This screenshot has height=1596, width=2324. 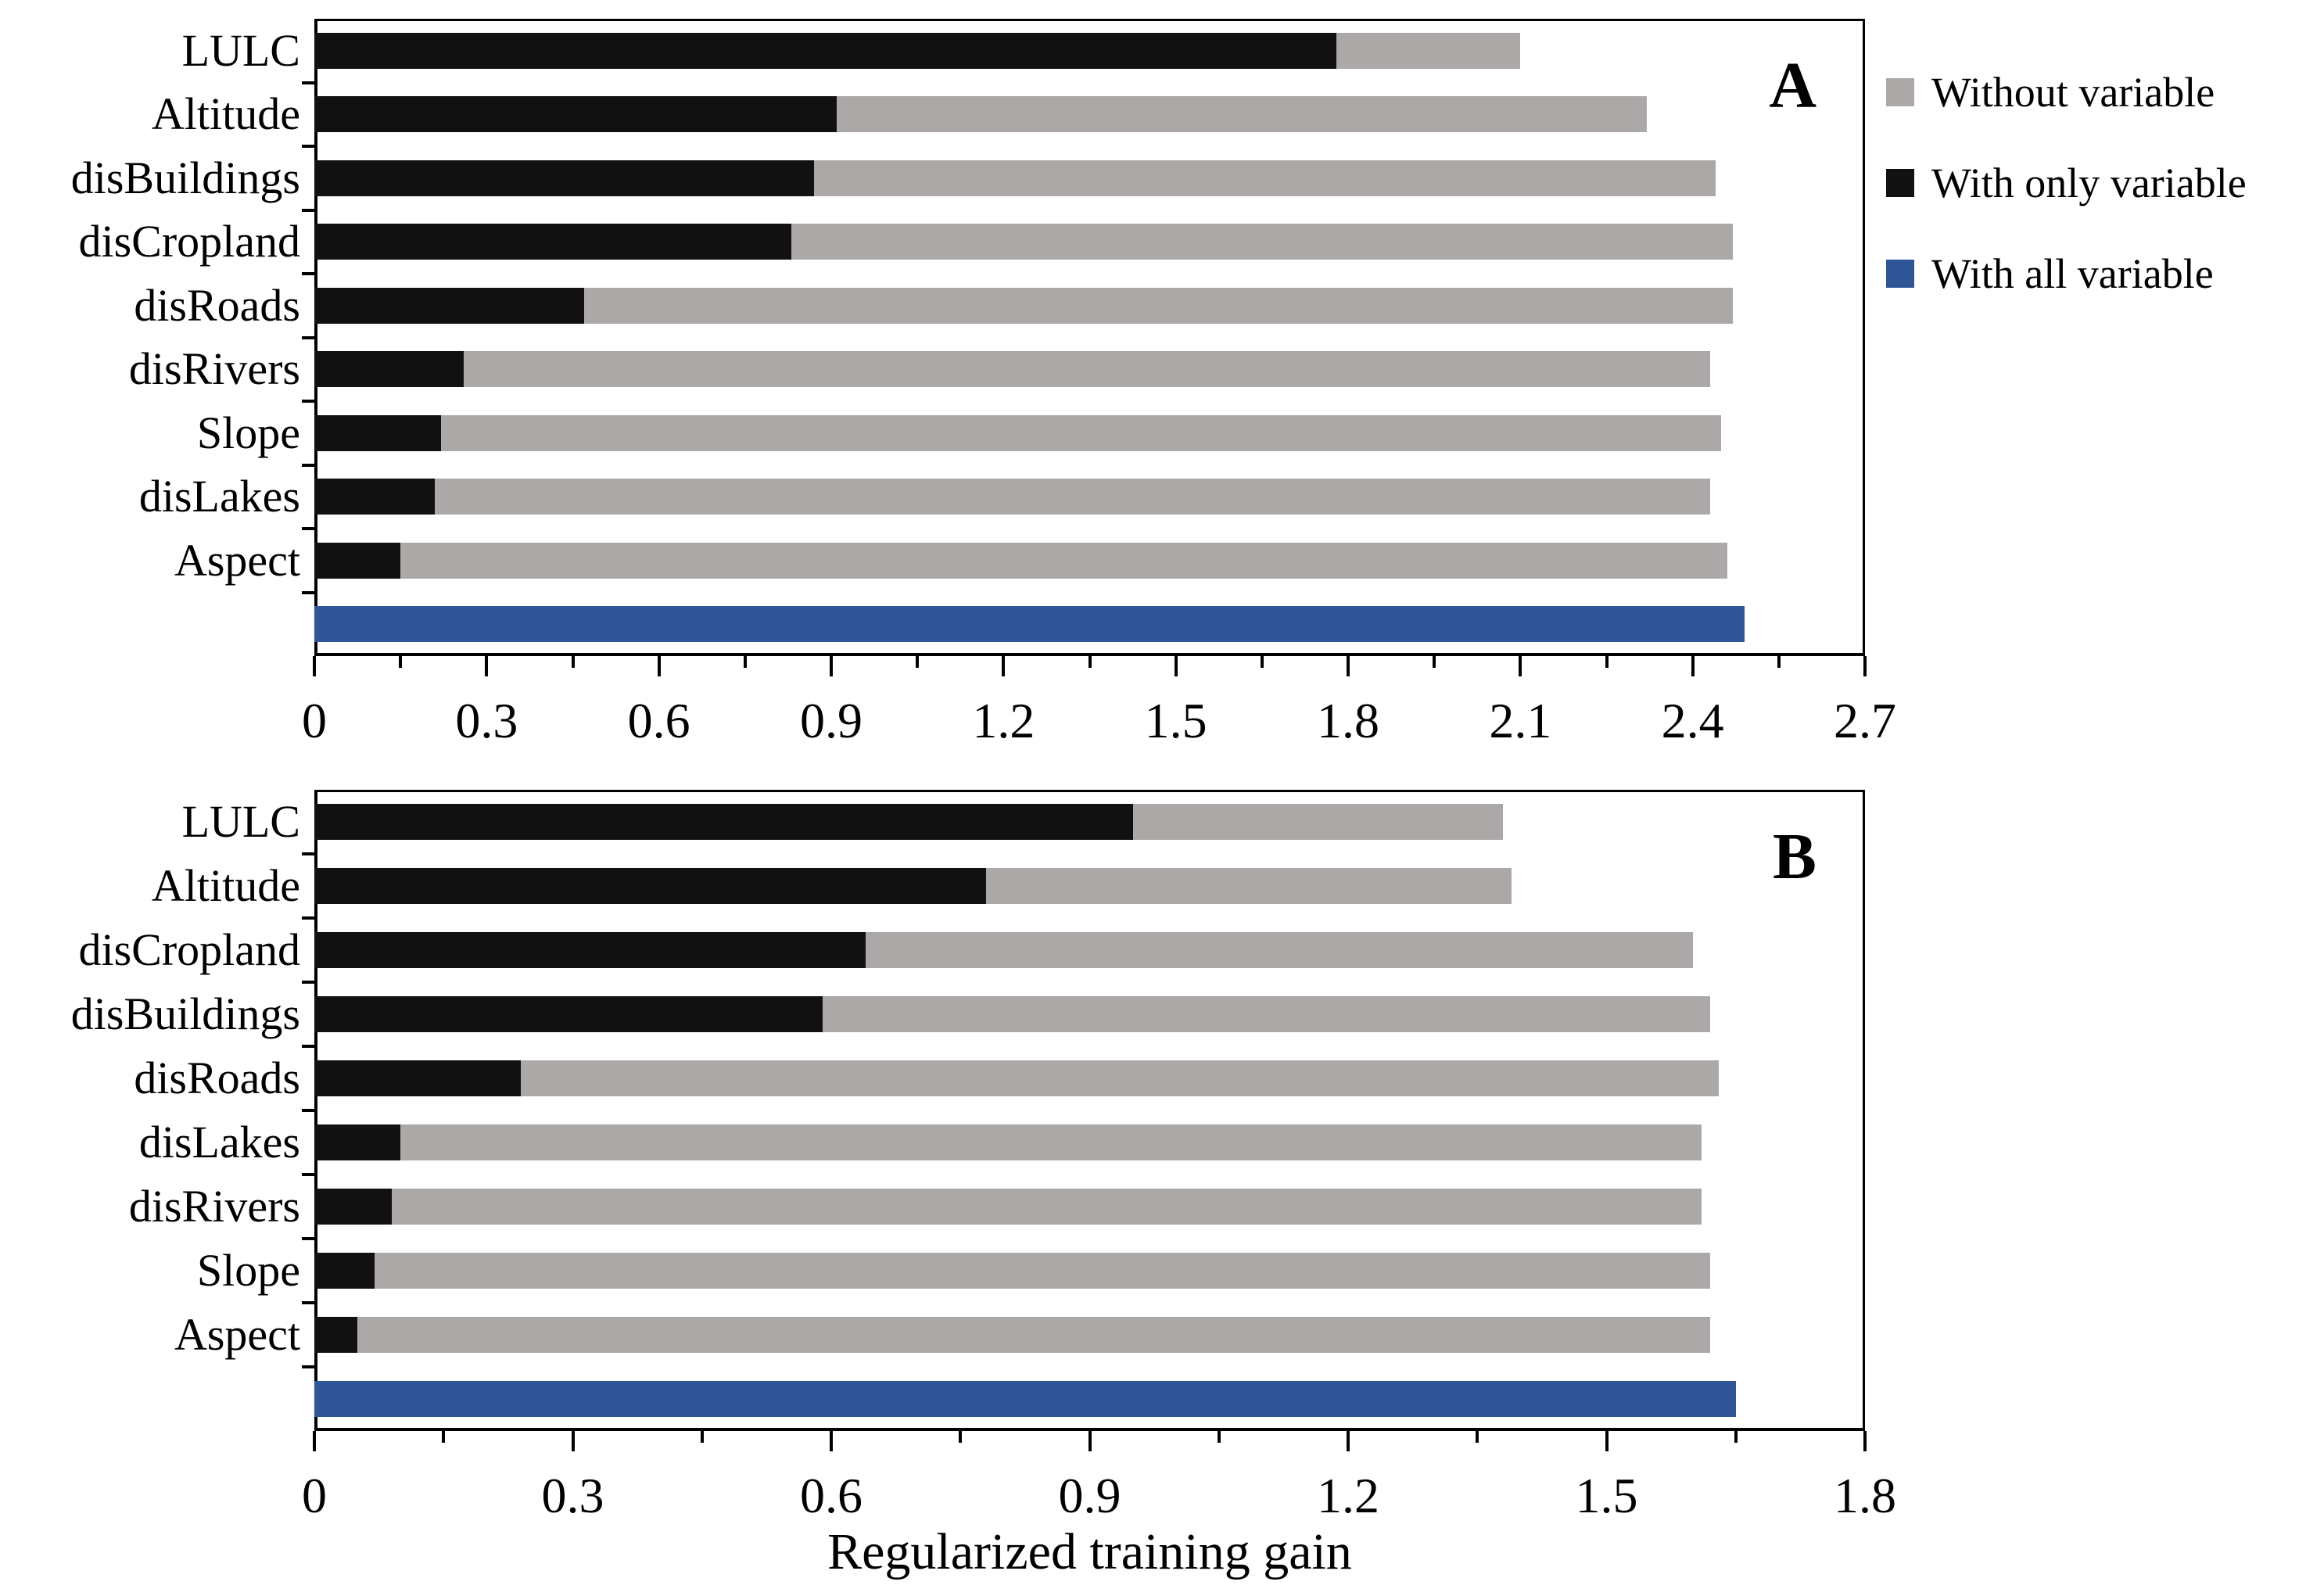 I want to click on legend-label-with-all: With all variable, so click(x=2072, y=273).